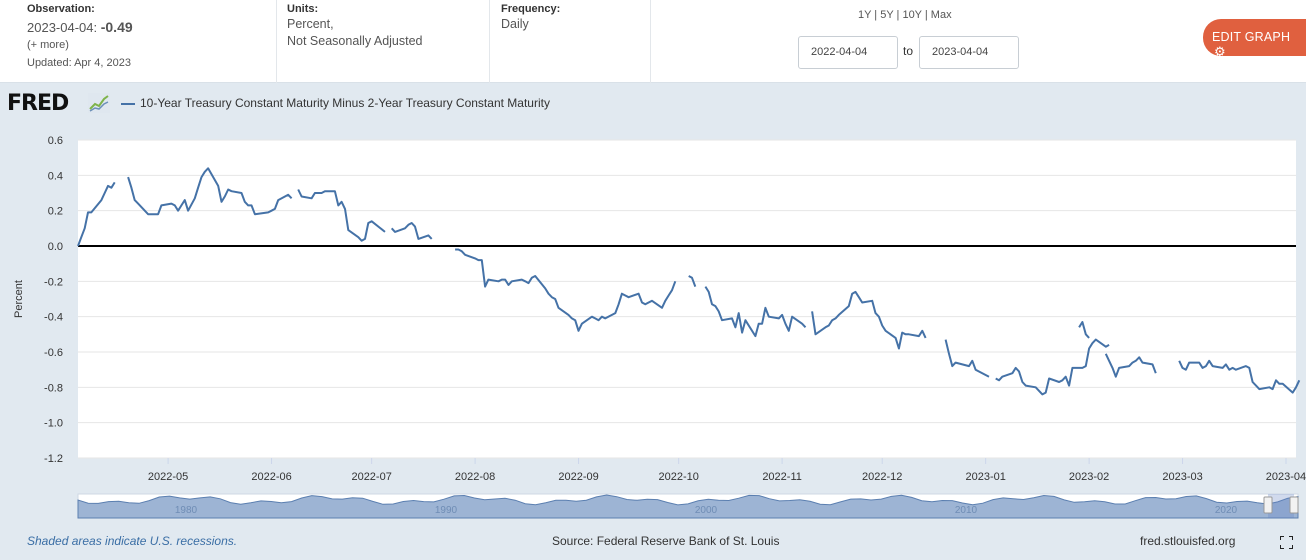  What do you see at coordinates (371, 477) in the screenshot?
I see `x-tick-label: 2022-07` at bounding box center [371, 477].